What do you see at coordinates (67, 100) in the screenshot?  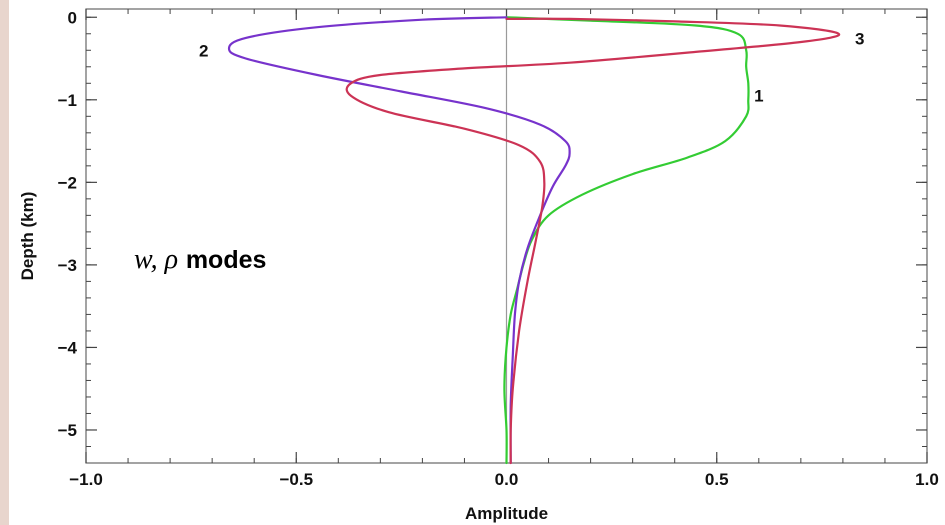 I see `y-tick-label: −1` at bounding box center [67, 100].